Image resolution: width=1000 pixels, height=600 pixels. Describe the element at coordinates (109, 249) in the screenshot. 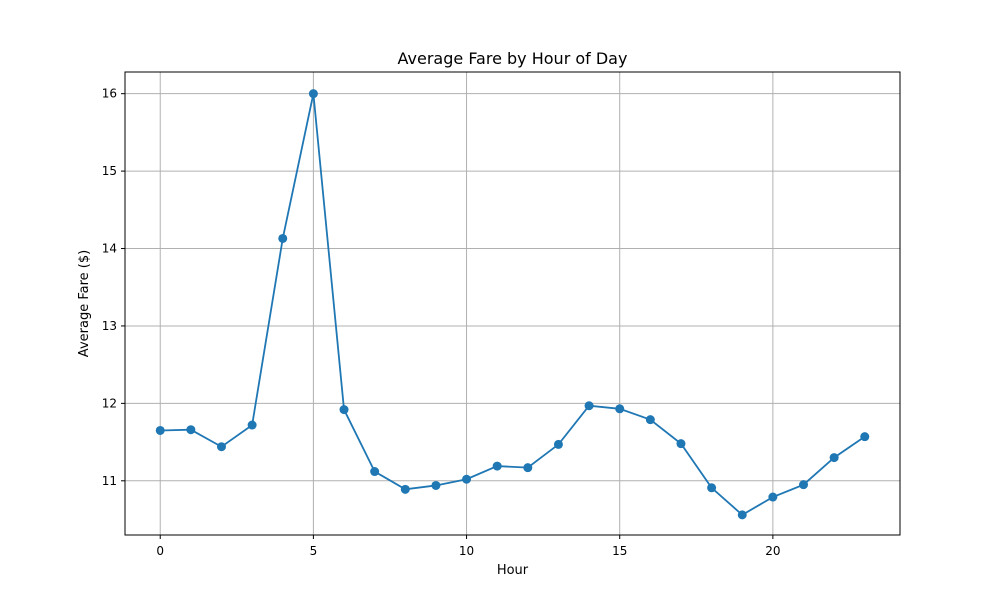

I see `y-tick-label: 14` at that location.